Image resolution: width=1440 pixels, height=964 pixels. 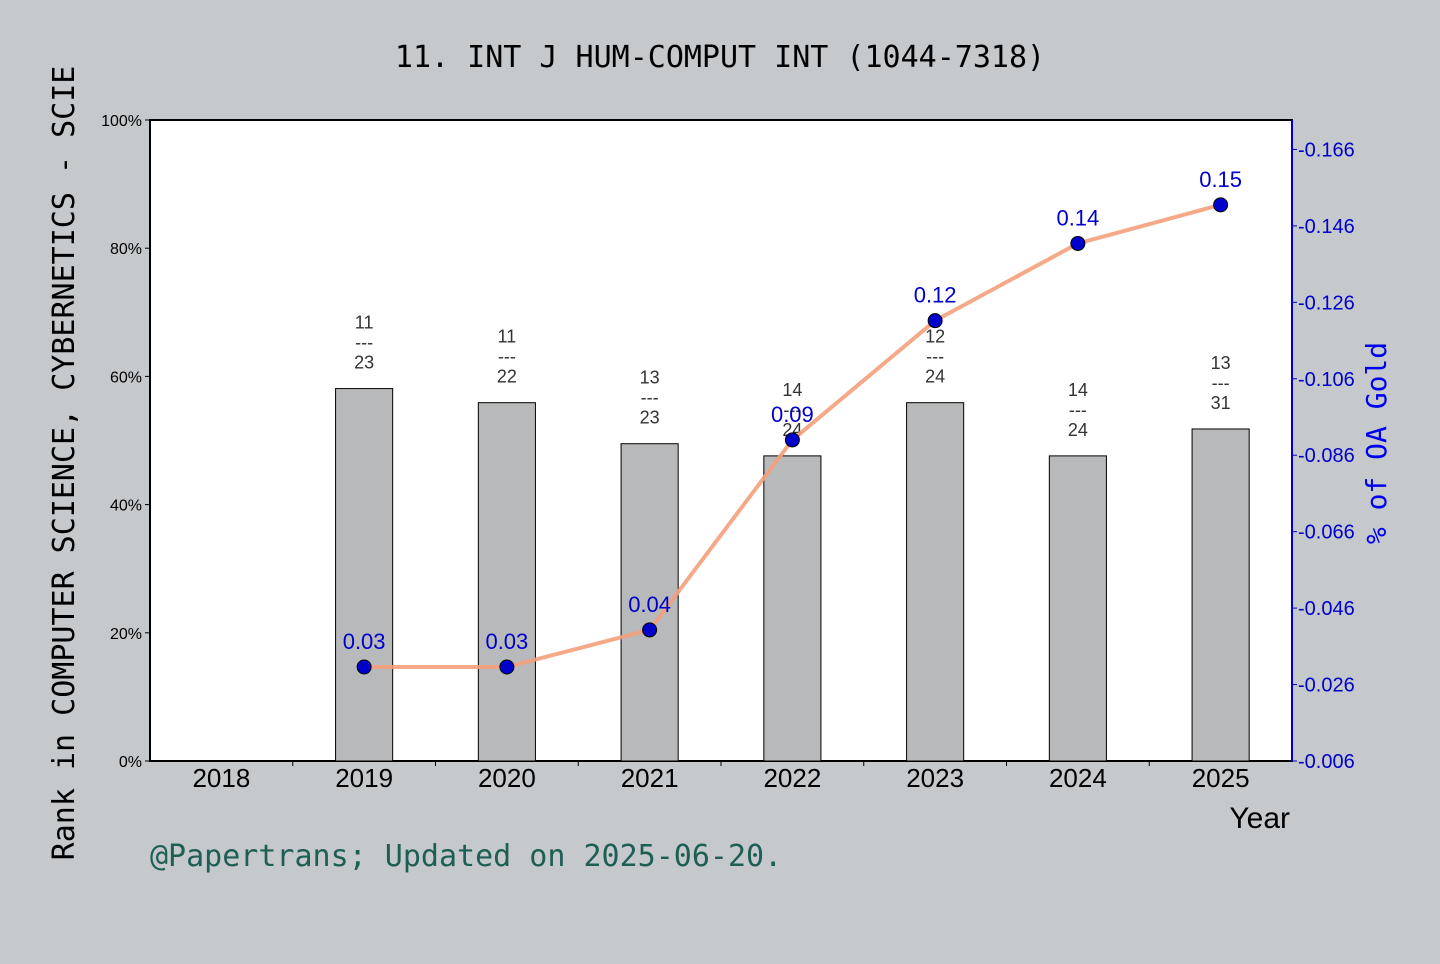 What do you see at coordinates (126, 377) in the screenshot?
I see `y-tick-label: 60%` at bounding box center [126, 377].